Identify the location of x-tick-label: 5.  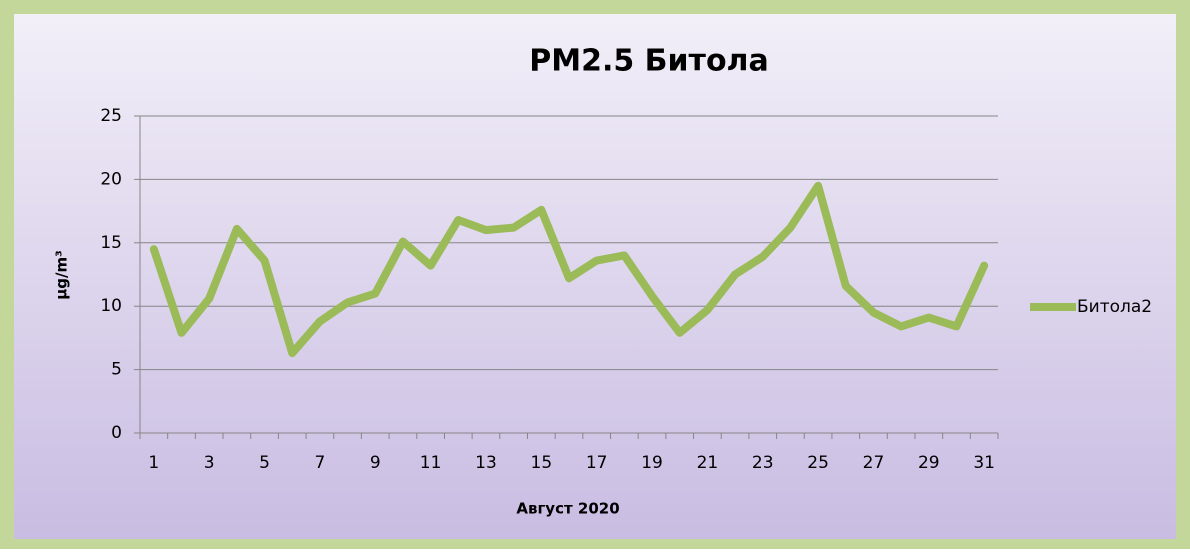
(264, 463).